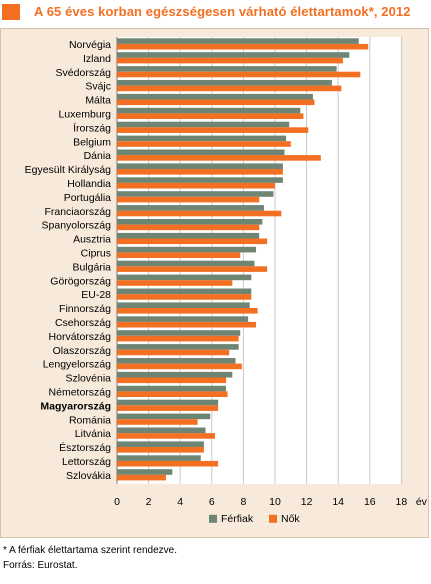 This screenshot has width=431, height=584. What do you see at coordinates (92, 240) in the screenshot?
I see `category-label: Ausztria` at bounding box center [92, 240].